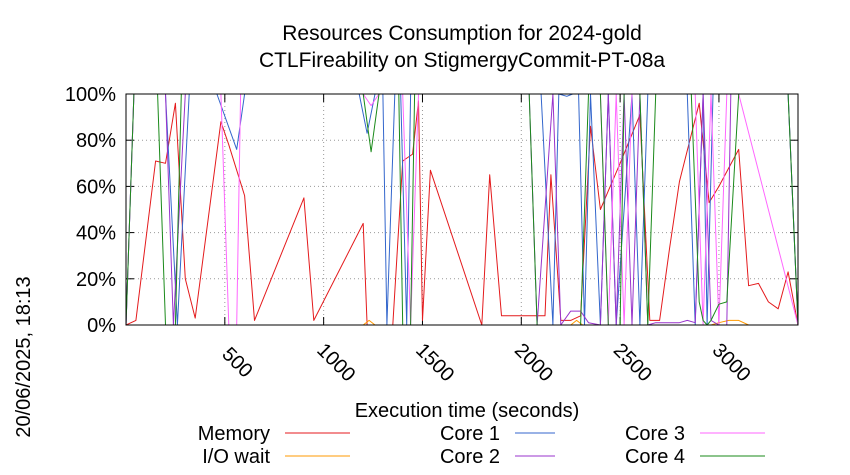 This screenshot has width=850, height=475. What do you see at coordinates (462, 60) in the screenshot?
I see `chart-title-line-2: CTLFireability on StigmergyCommit-PT-08a` at bounding box center [462, 60].